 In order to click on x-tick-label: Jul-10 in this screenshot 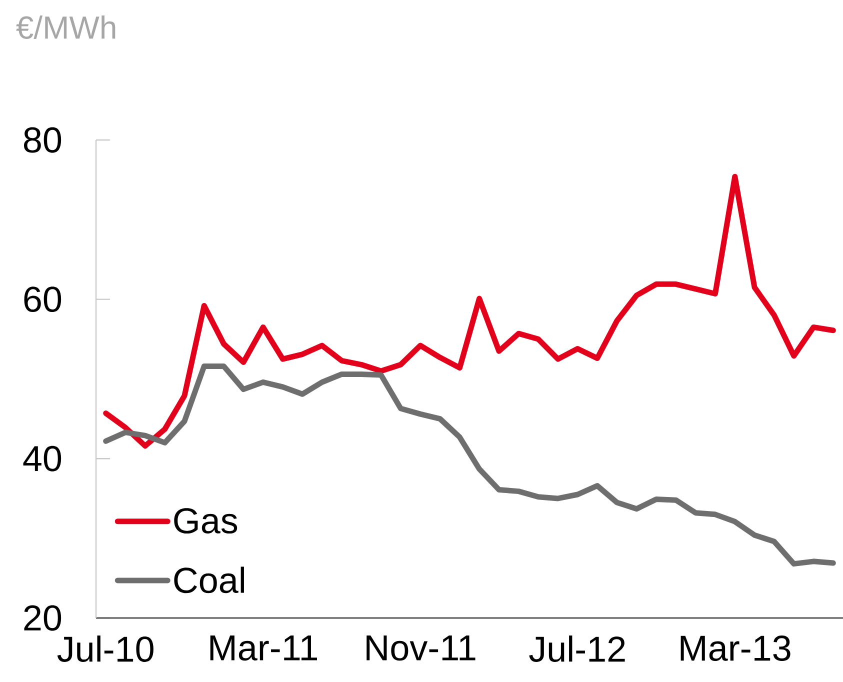, I will do `click(105, 649)`.